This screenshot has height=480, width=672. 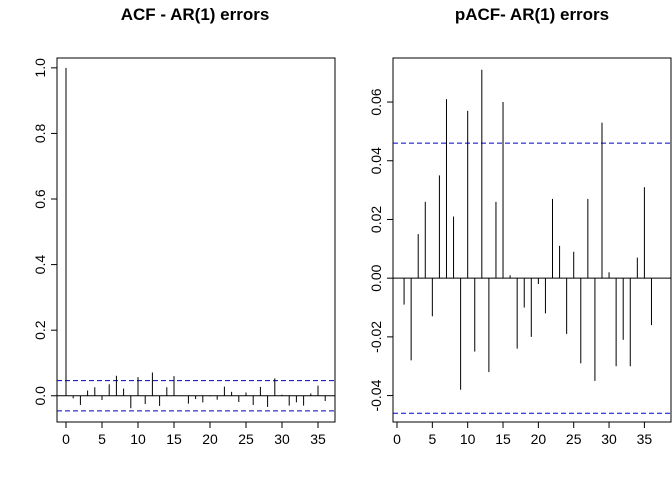 What do you see at coordinates (40, 396) in the screenshot?
I see `acf-y-tick-label: 0.0` at bounding box center [40, 396].